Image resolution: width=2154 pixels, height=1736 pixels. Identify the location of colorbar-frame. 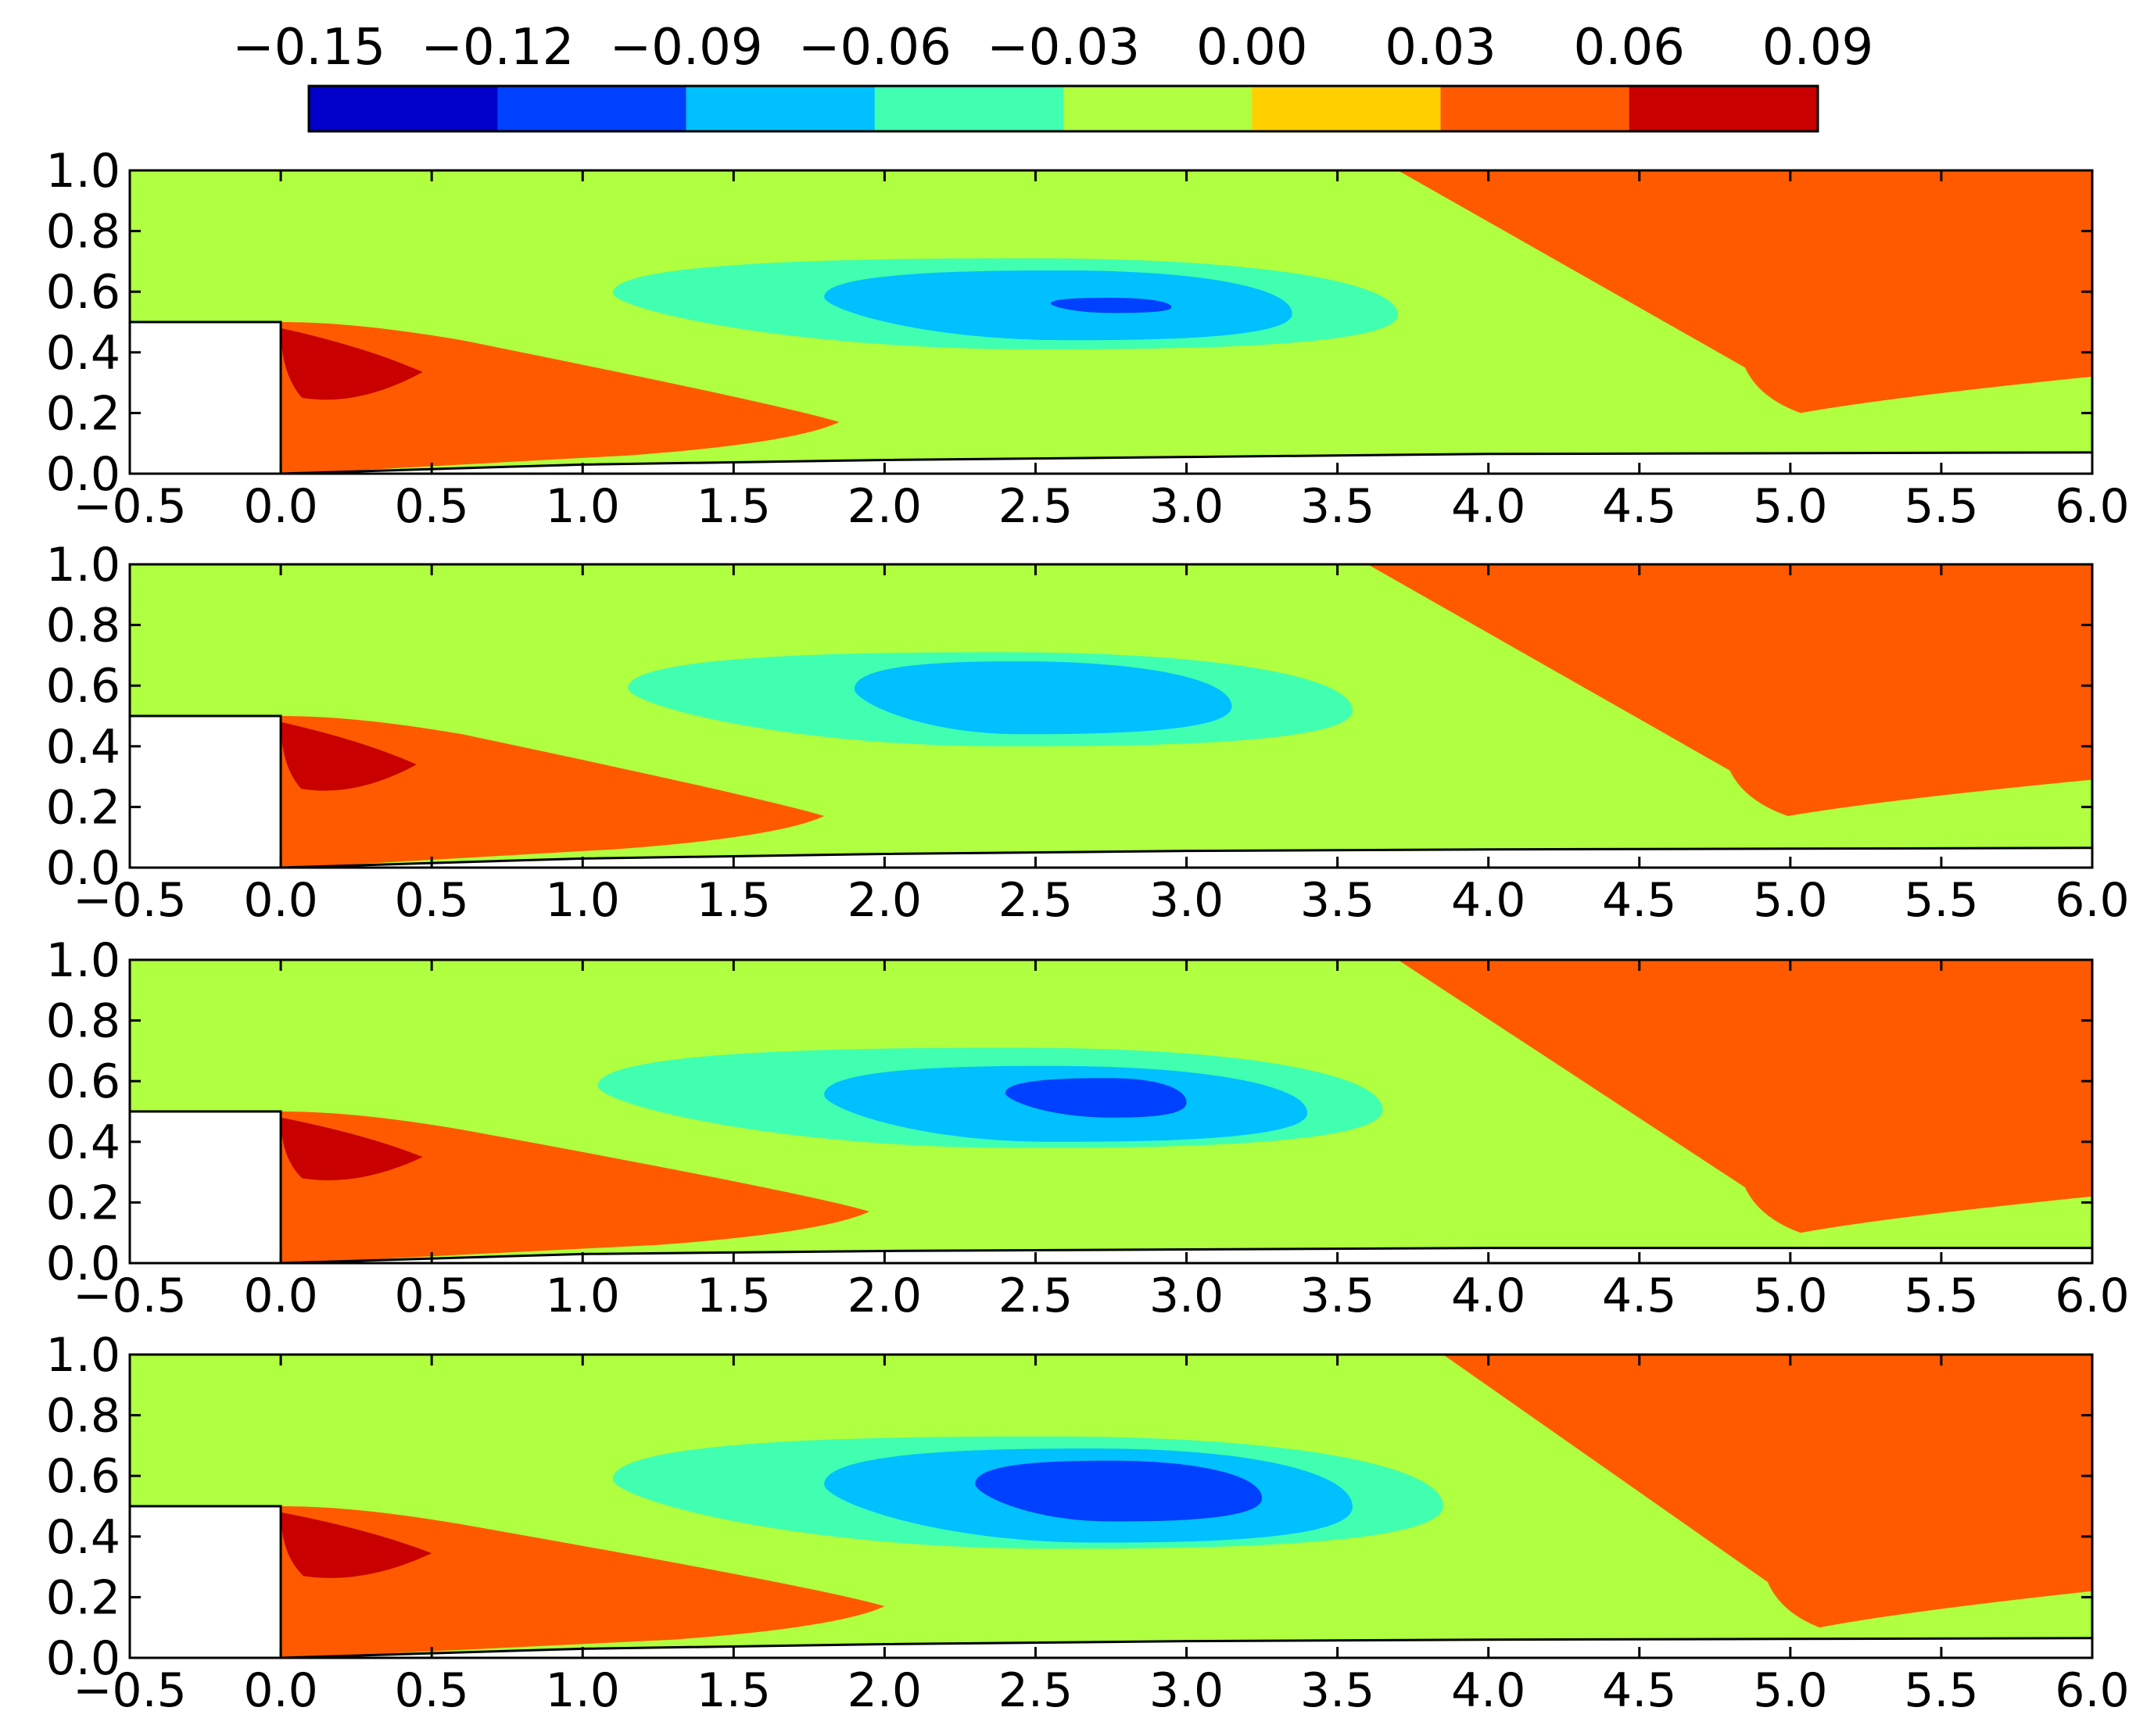
(1063, 108).